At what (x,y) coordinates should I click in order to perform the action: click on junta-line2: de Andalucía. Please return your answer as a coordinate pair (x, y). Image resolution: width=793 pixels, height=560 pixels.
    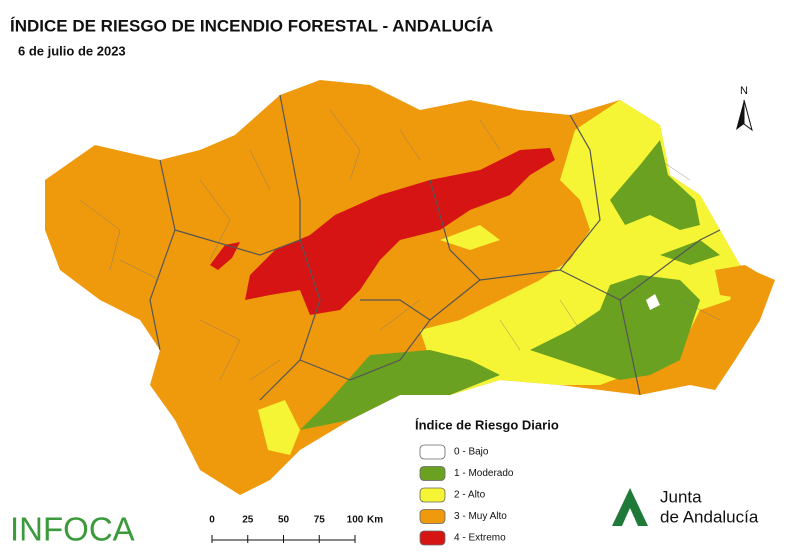
    Looking at the image, I should click on (709, 516).